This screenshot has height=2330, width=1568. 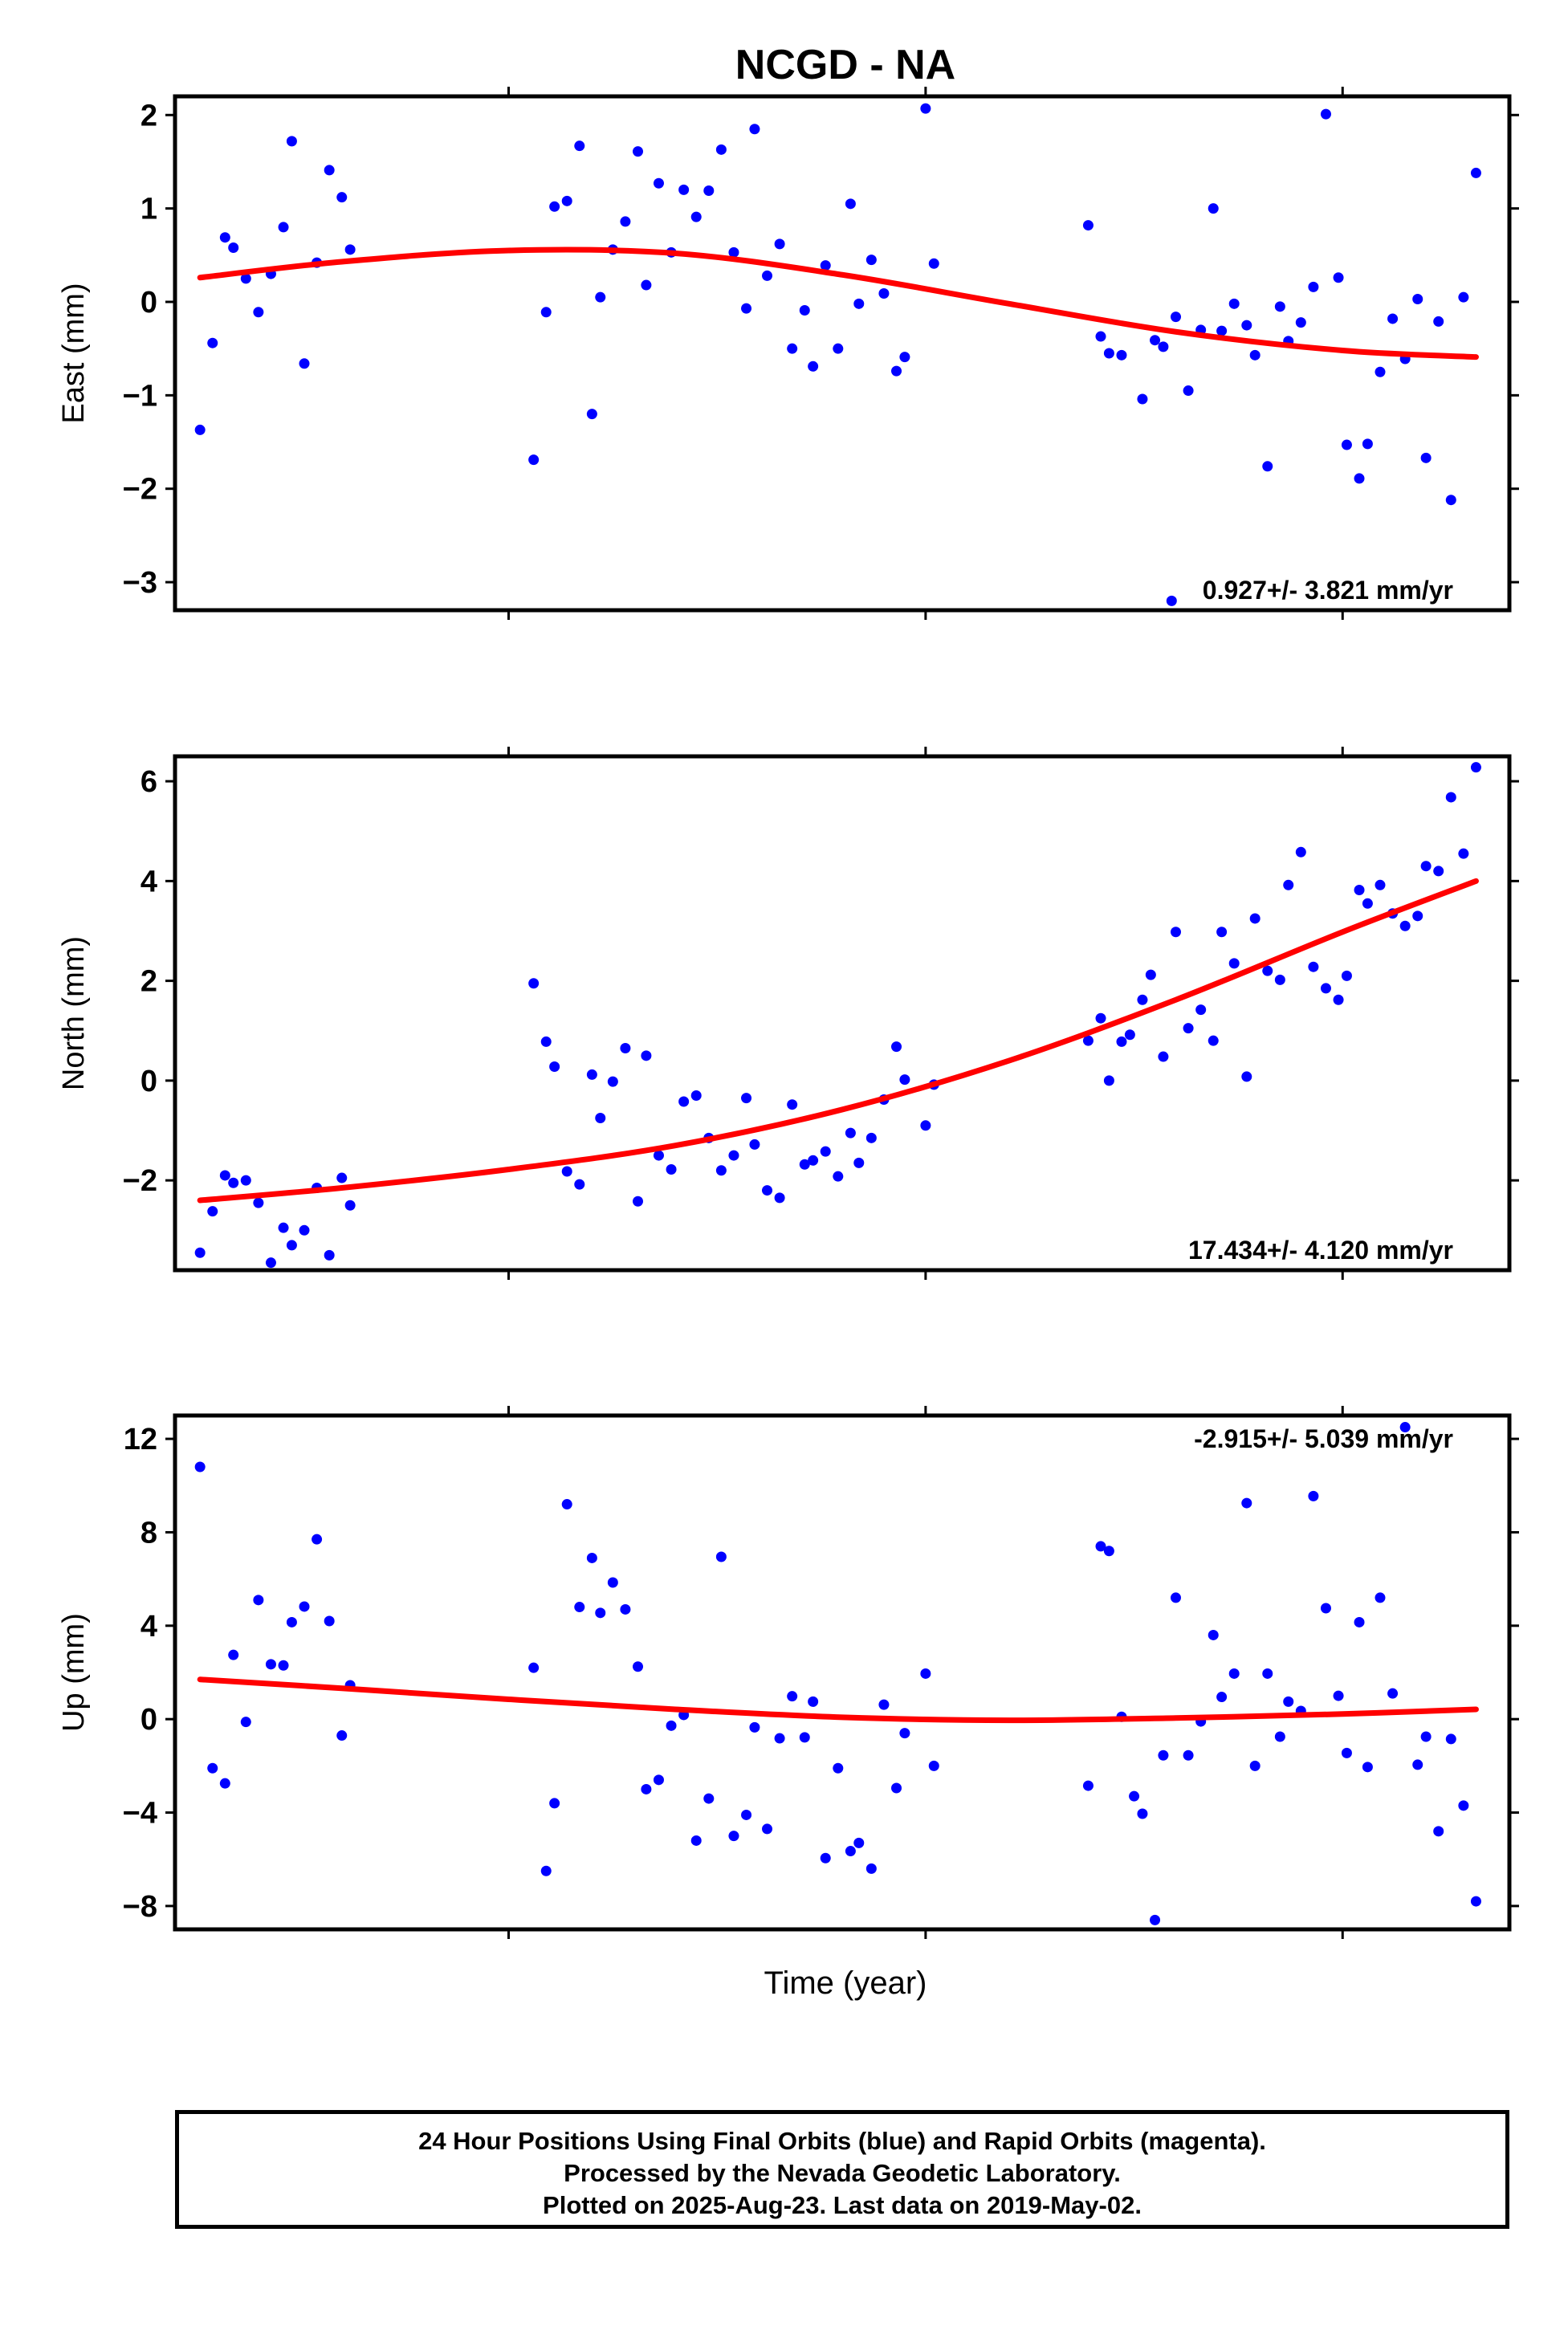 What do you see at coordinates (140, 583) in the screenshot?
I see `y-tick-label-east: −3` at bounding box center [140, 583].